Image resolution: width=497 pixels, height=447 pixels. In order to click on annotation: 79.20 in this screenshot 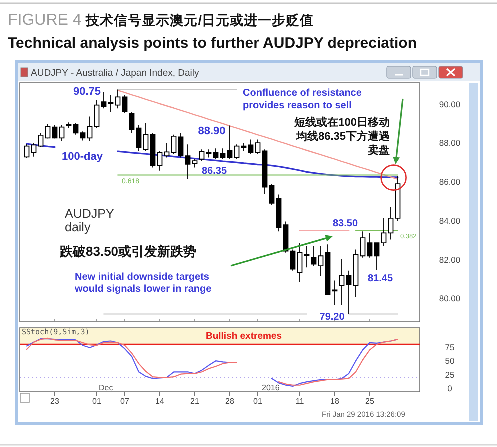, I will do `click(333, 318)`.